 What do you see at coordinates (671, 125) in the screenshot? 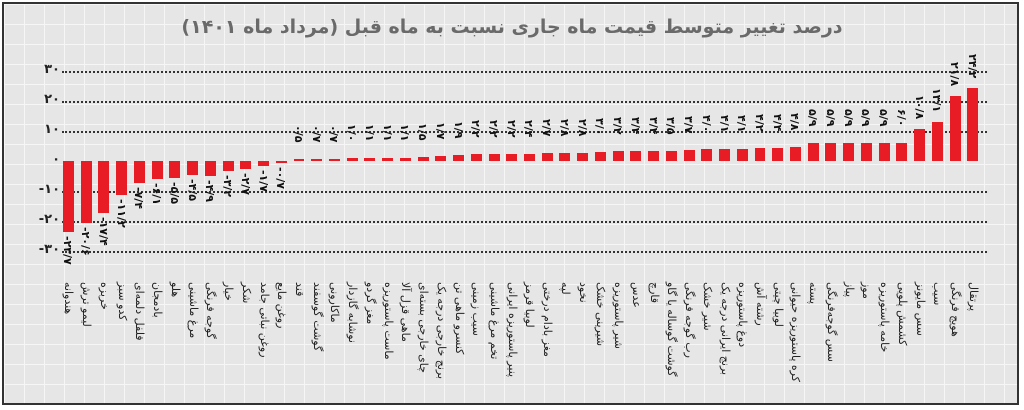
I see `value-label: ۳/۵` at bounding box center [671, 125].